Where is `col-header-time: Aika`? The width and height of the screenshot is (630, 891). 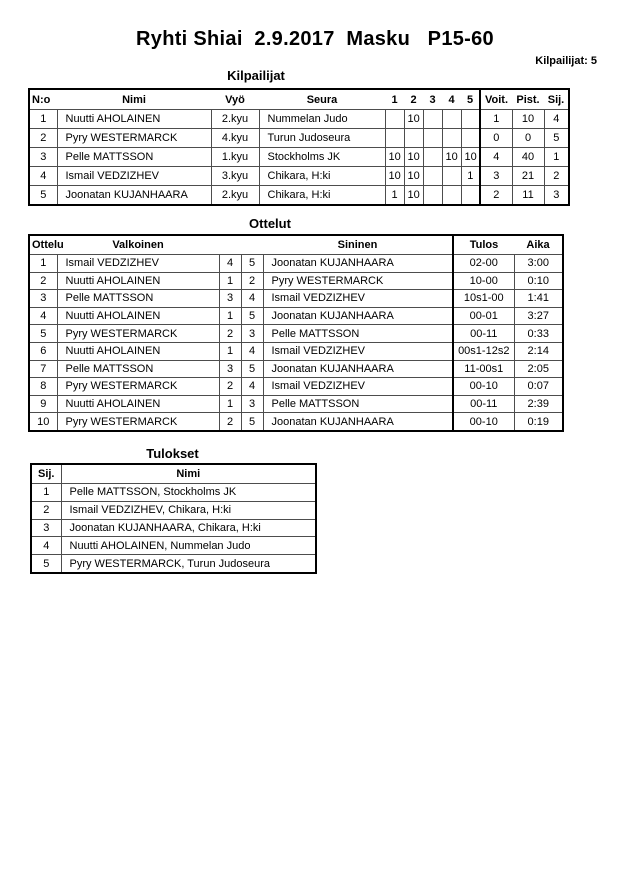 col-header-time: Aika is located at coordinates (538, 245).